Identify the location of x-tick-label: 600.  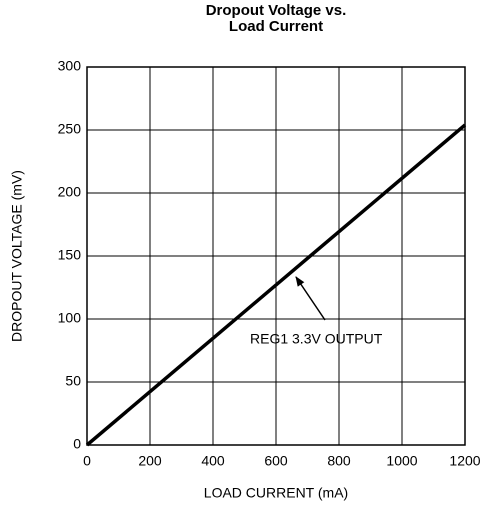
(276, 461).